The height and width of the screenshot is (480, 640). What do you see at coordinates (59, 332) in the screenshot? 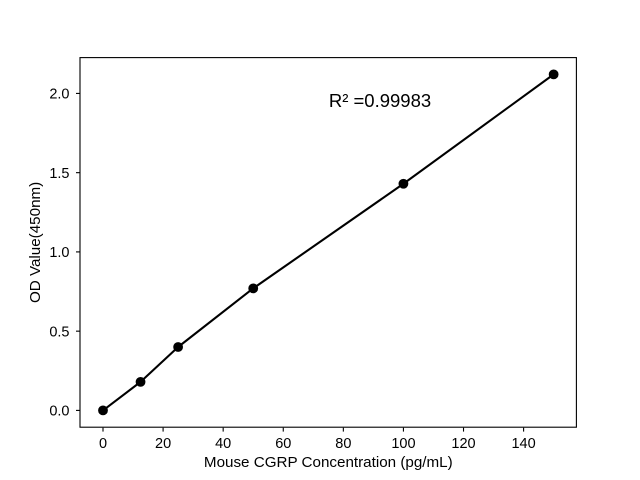
I see `svg-text: 0.5` at bounding box center [59, 332].